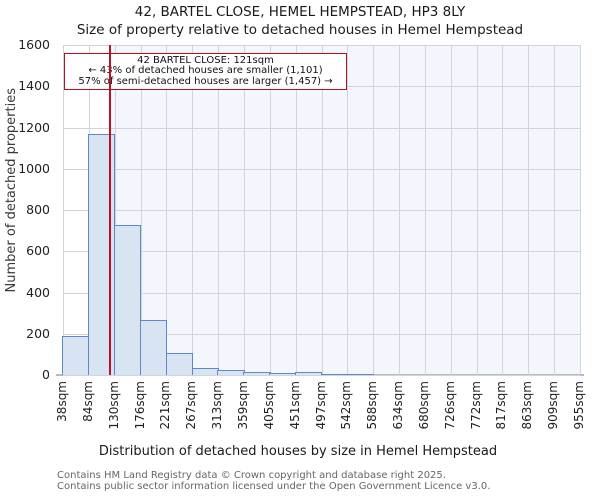 Image resolution: width=600 pixels, height=500 pixels. I want to click on x-tick-label: 359sqm, so click(242, 405).